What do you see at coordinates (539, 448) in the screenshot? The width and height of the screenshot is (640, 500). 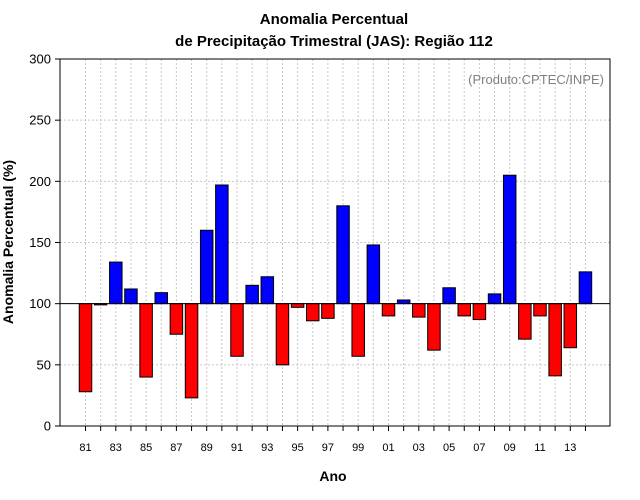 I see `x-tick-label: 11` at bounding box center [539, 448].